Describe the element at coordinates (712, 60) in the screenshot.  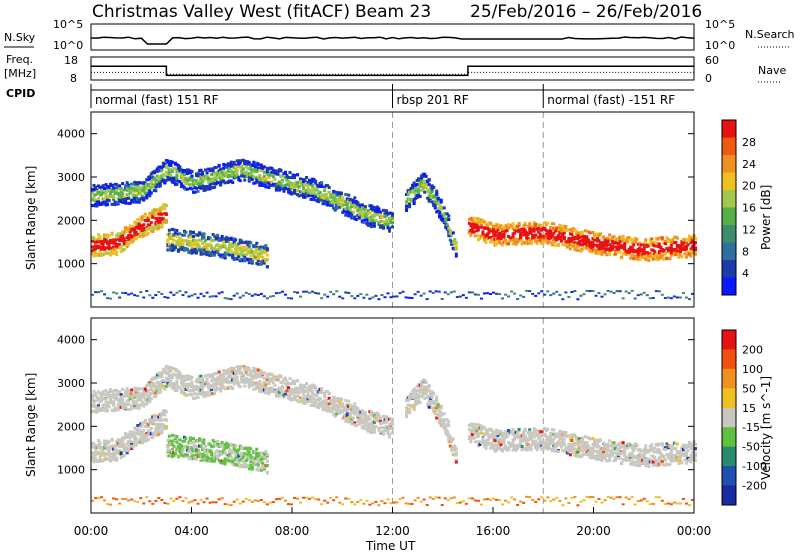
I see `nave-tick-hi: 60` at that location.